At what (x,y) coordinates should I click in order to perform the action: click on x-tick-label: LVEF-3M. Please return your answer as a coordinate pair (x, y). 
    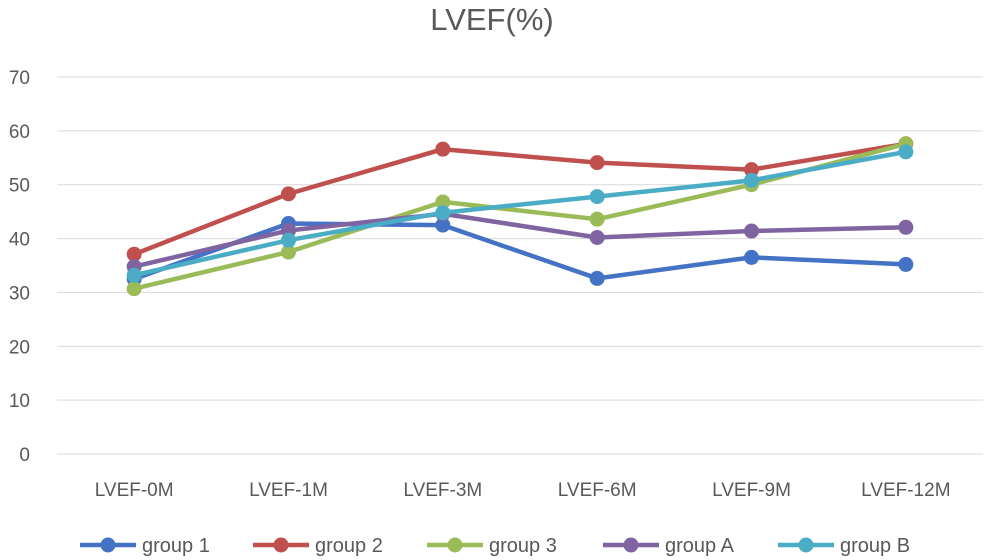
    Looking at the image, I should click on (442, 490).